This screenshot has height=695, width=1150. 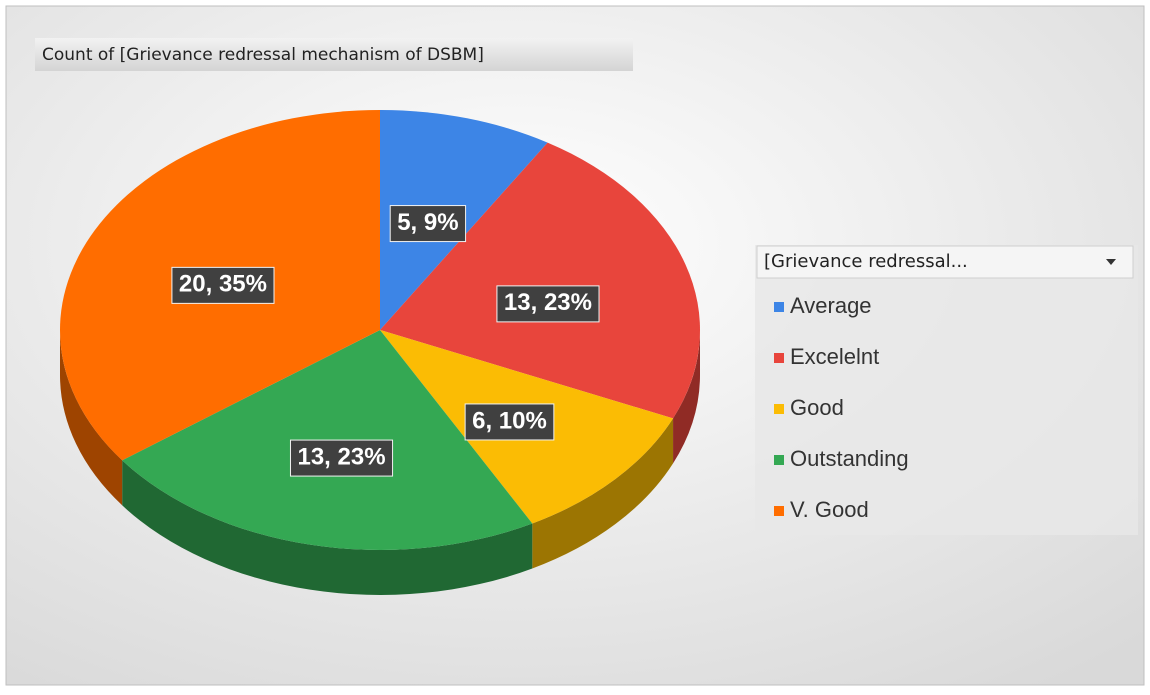 I want to click on legend-field-button, so click(x=945, y=262).